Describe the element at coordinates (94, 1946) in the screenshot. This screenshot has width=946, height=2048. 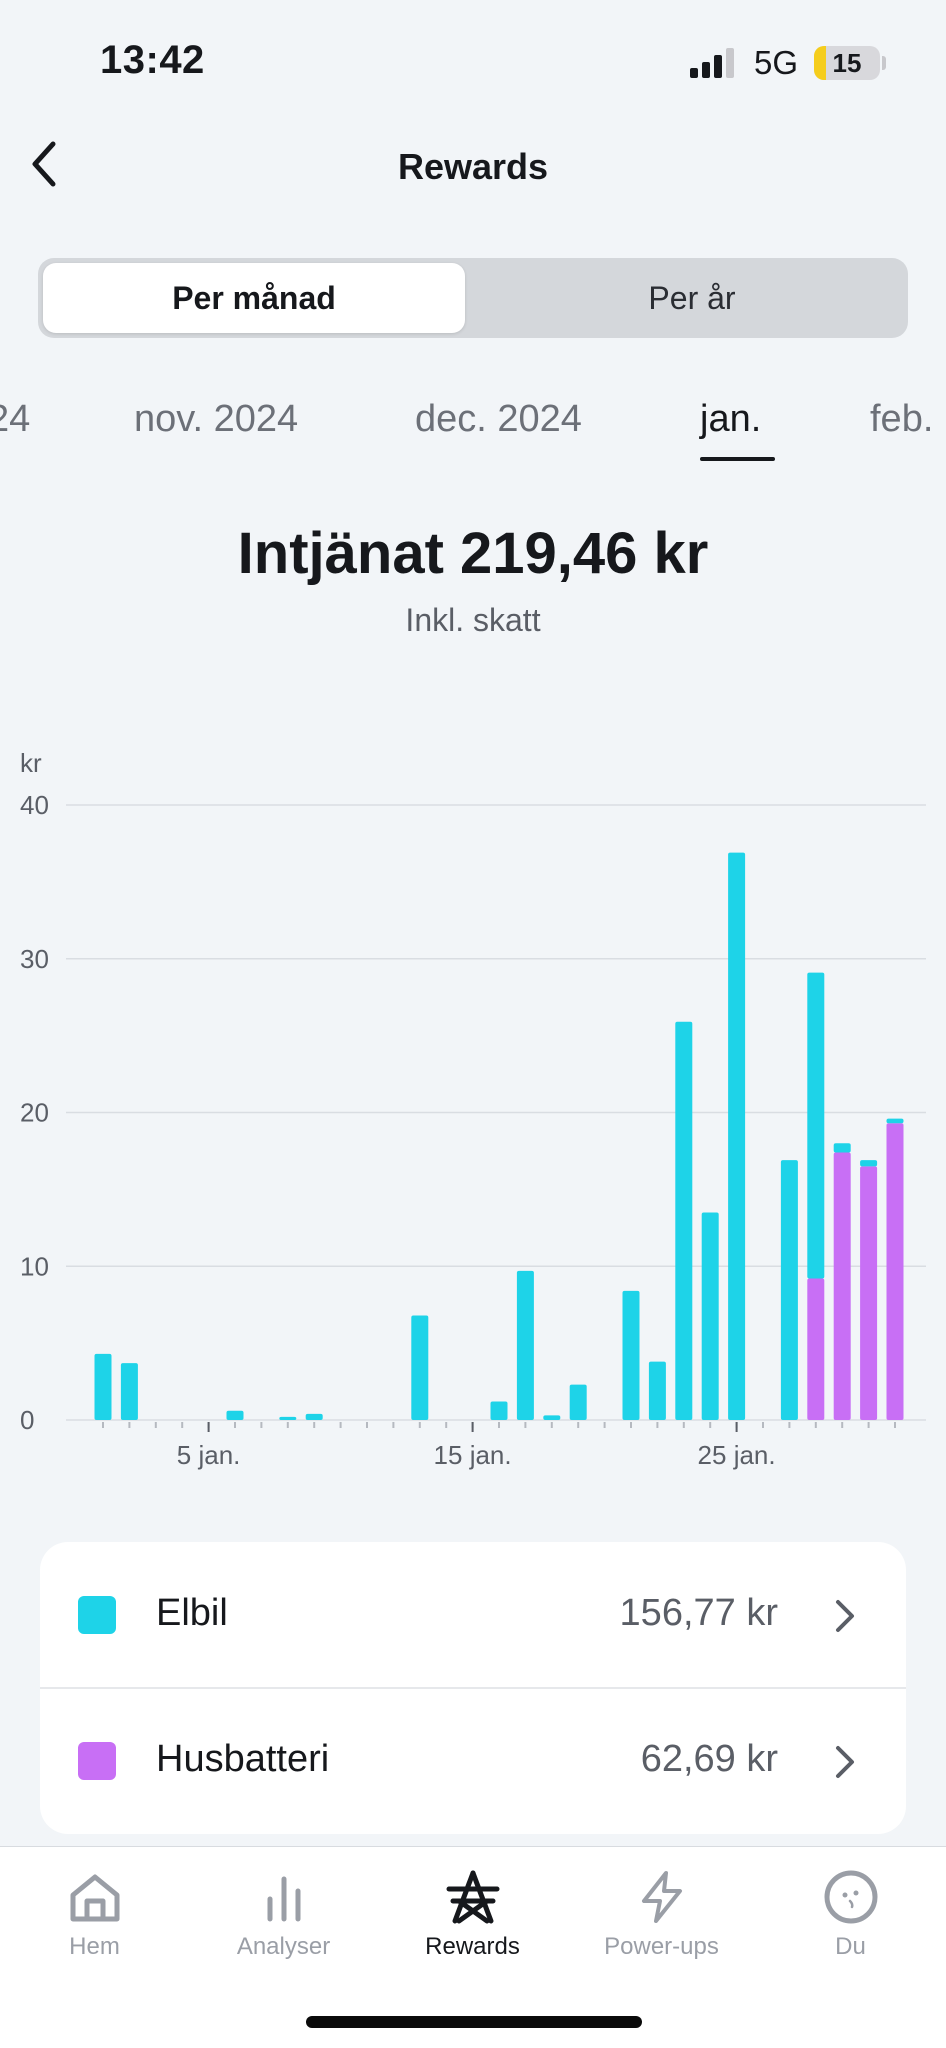
I see `tab-label: Hem` at that location.